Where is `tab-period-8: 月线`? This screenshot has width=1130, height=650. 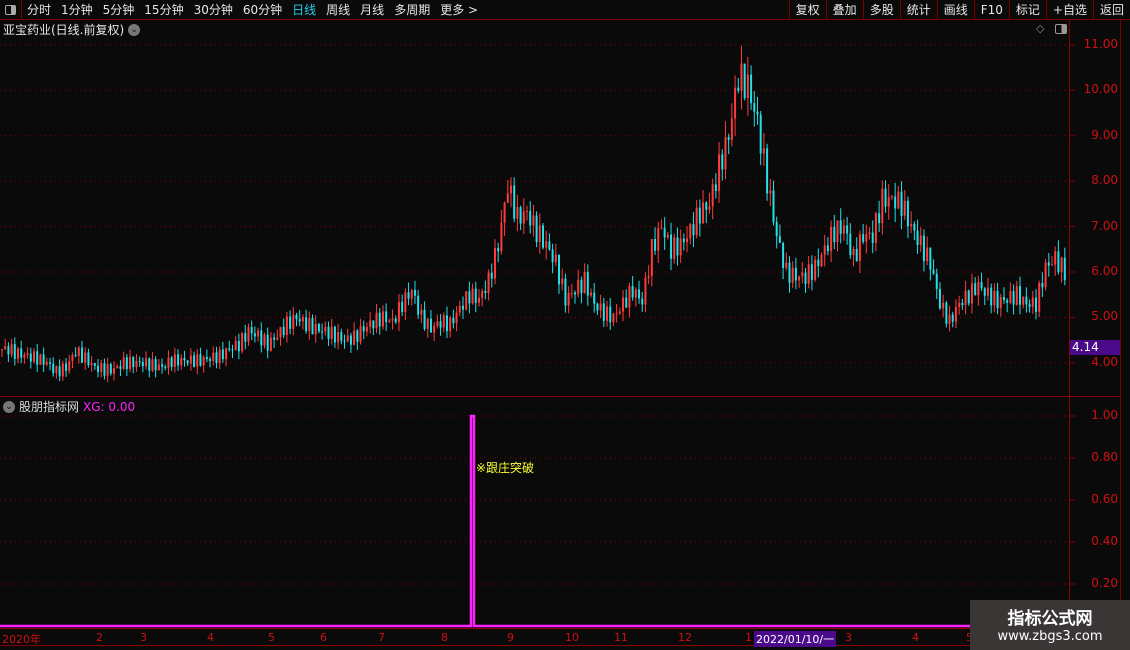 tab-period-8: 月线 is located at coordinates (372, 10).